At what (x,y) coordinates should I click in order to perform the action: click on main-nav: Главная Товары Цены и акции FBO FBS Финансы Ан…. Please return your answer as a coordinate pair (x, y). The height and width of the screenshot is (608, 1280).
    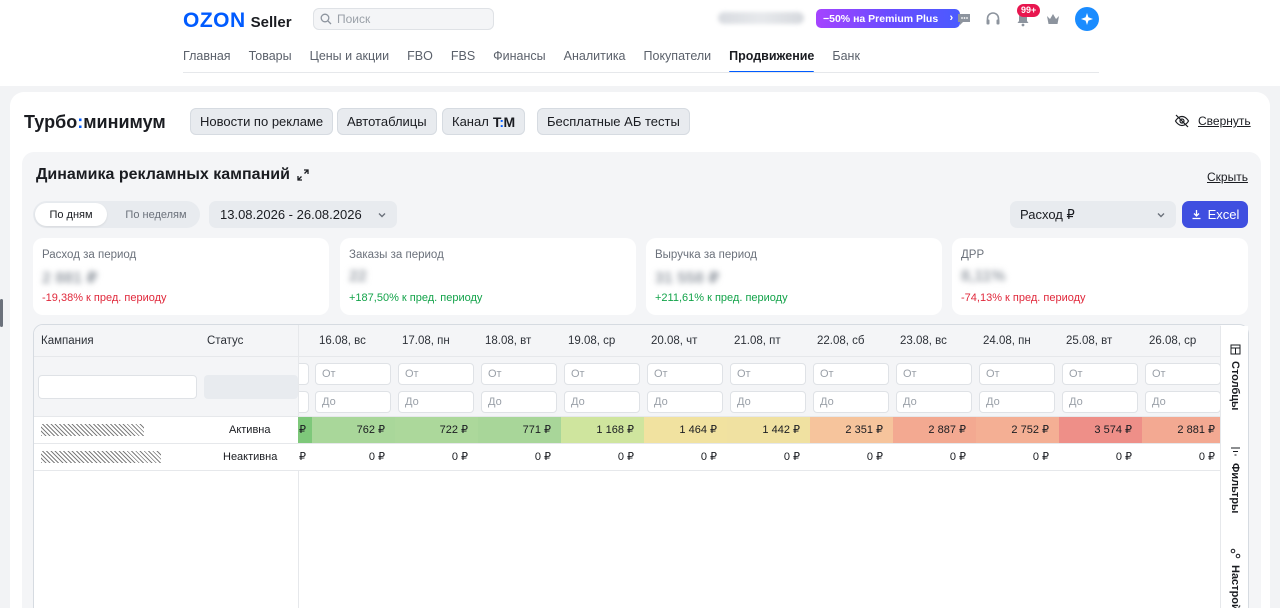
    Looking at the image, I should click on (530, 61).